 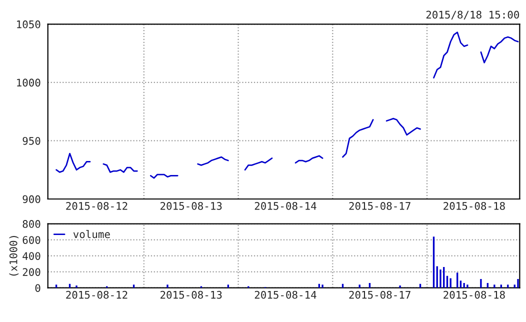 What do you see at coordinates (31, 272) in the screenshot?
I see `y-tick-label: 200` at bounding box center [31, 272].